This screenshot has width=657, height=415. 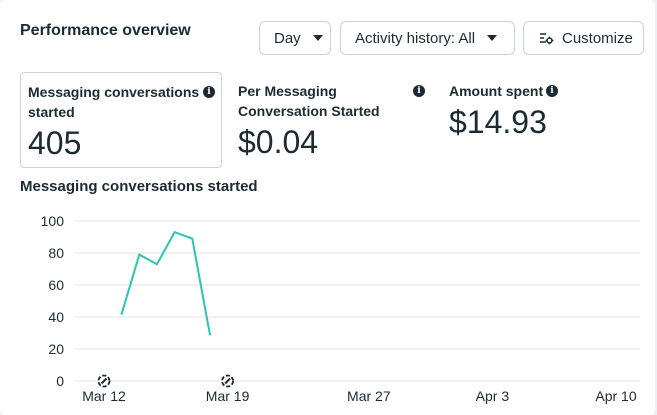 I want to click on y-tick-label: 100, so click(x=53, y=221).